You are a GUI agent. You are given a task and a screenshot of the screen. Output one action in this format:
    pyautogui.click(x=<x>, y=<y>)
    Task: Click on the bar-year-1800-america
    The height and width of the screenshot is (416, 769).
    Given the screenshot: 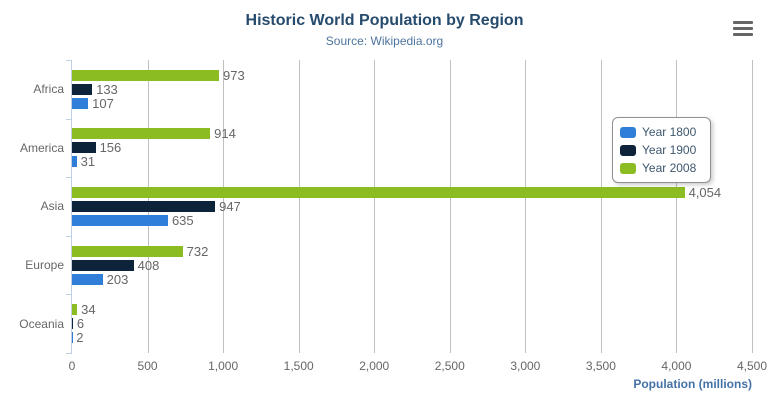 What is the action you would take?
    pyautogui.click(x=74, y=162)
    